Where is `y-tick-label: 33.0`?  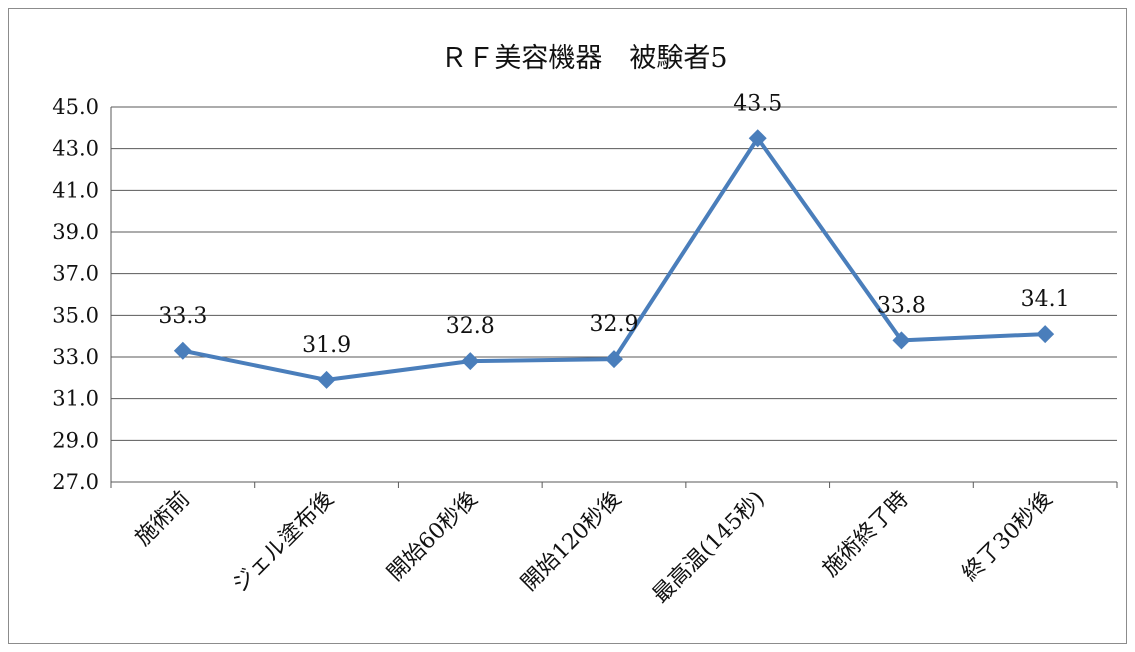 y-tick-label: 33.0 is located at coordinates (75, 357).